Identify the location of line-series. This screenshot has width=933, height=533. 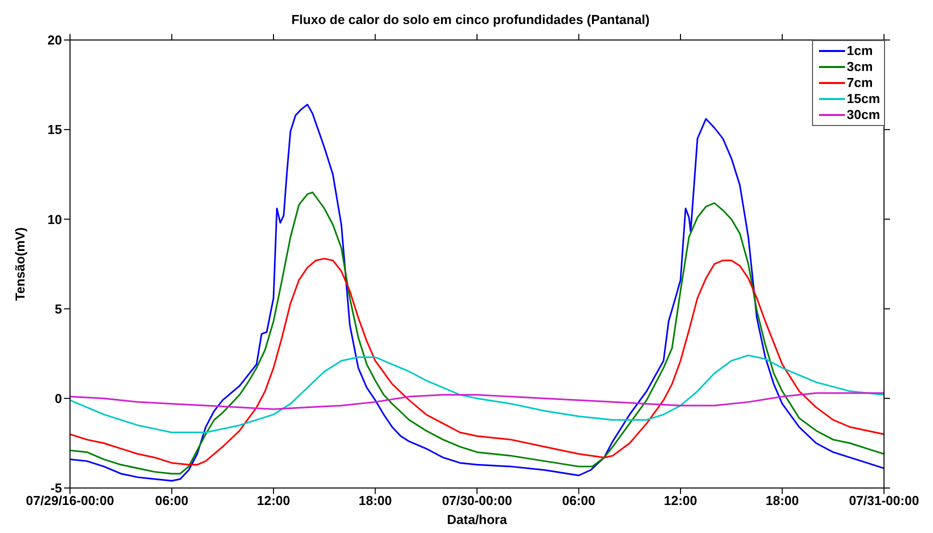
(477, 401).